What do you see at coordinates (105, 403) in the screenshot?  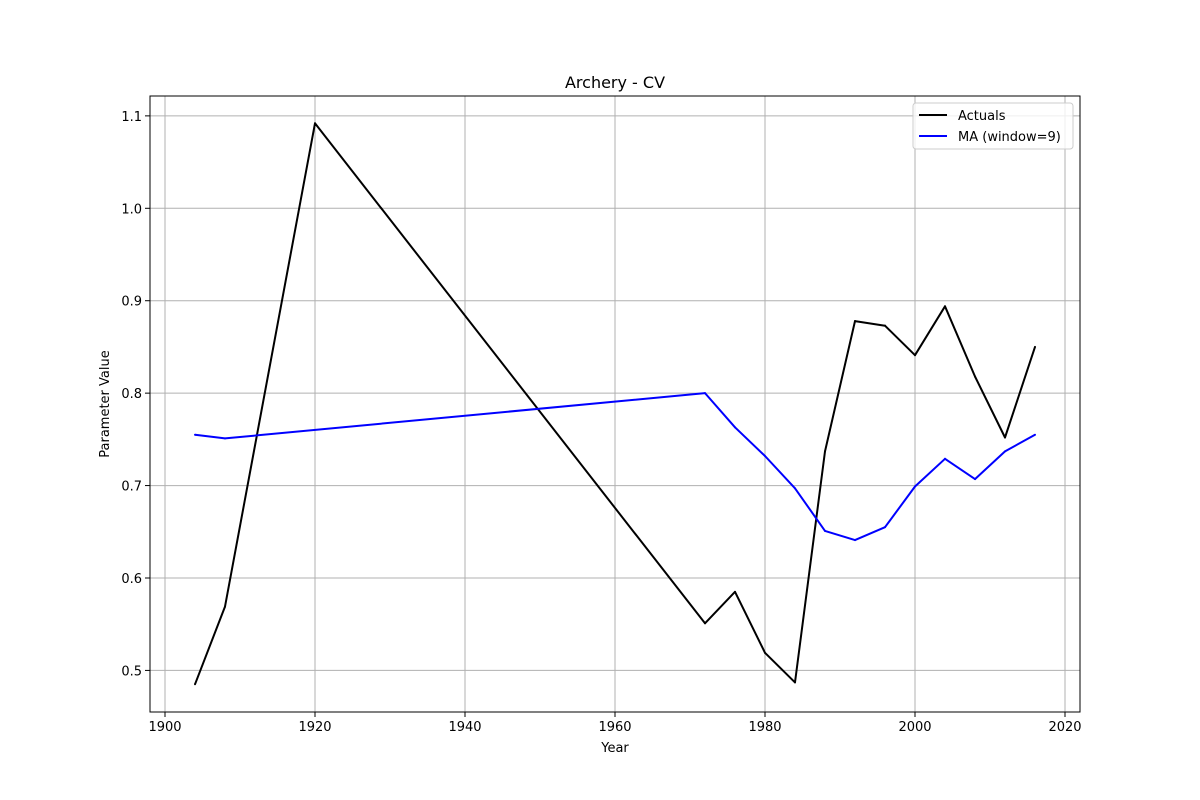 I see `y-axis-title: Parameter Value` at bounding box center [105, 403].